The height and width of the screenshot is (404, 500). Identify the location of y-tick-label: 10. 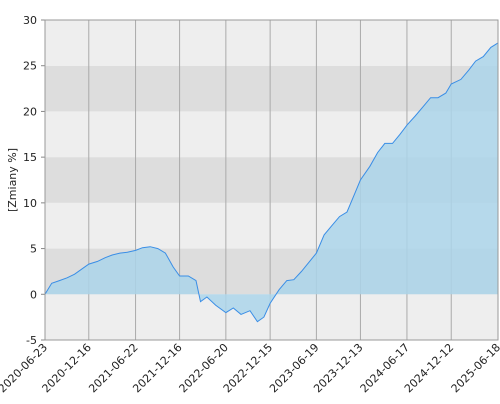
(30, 203).